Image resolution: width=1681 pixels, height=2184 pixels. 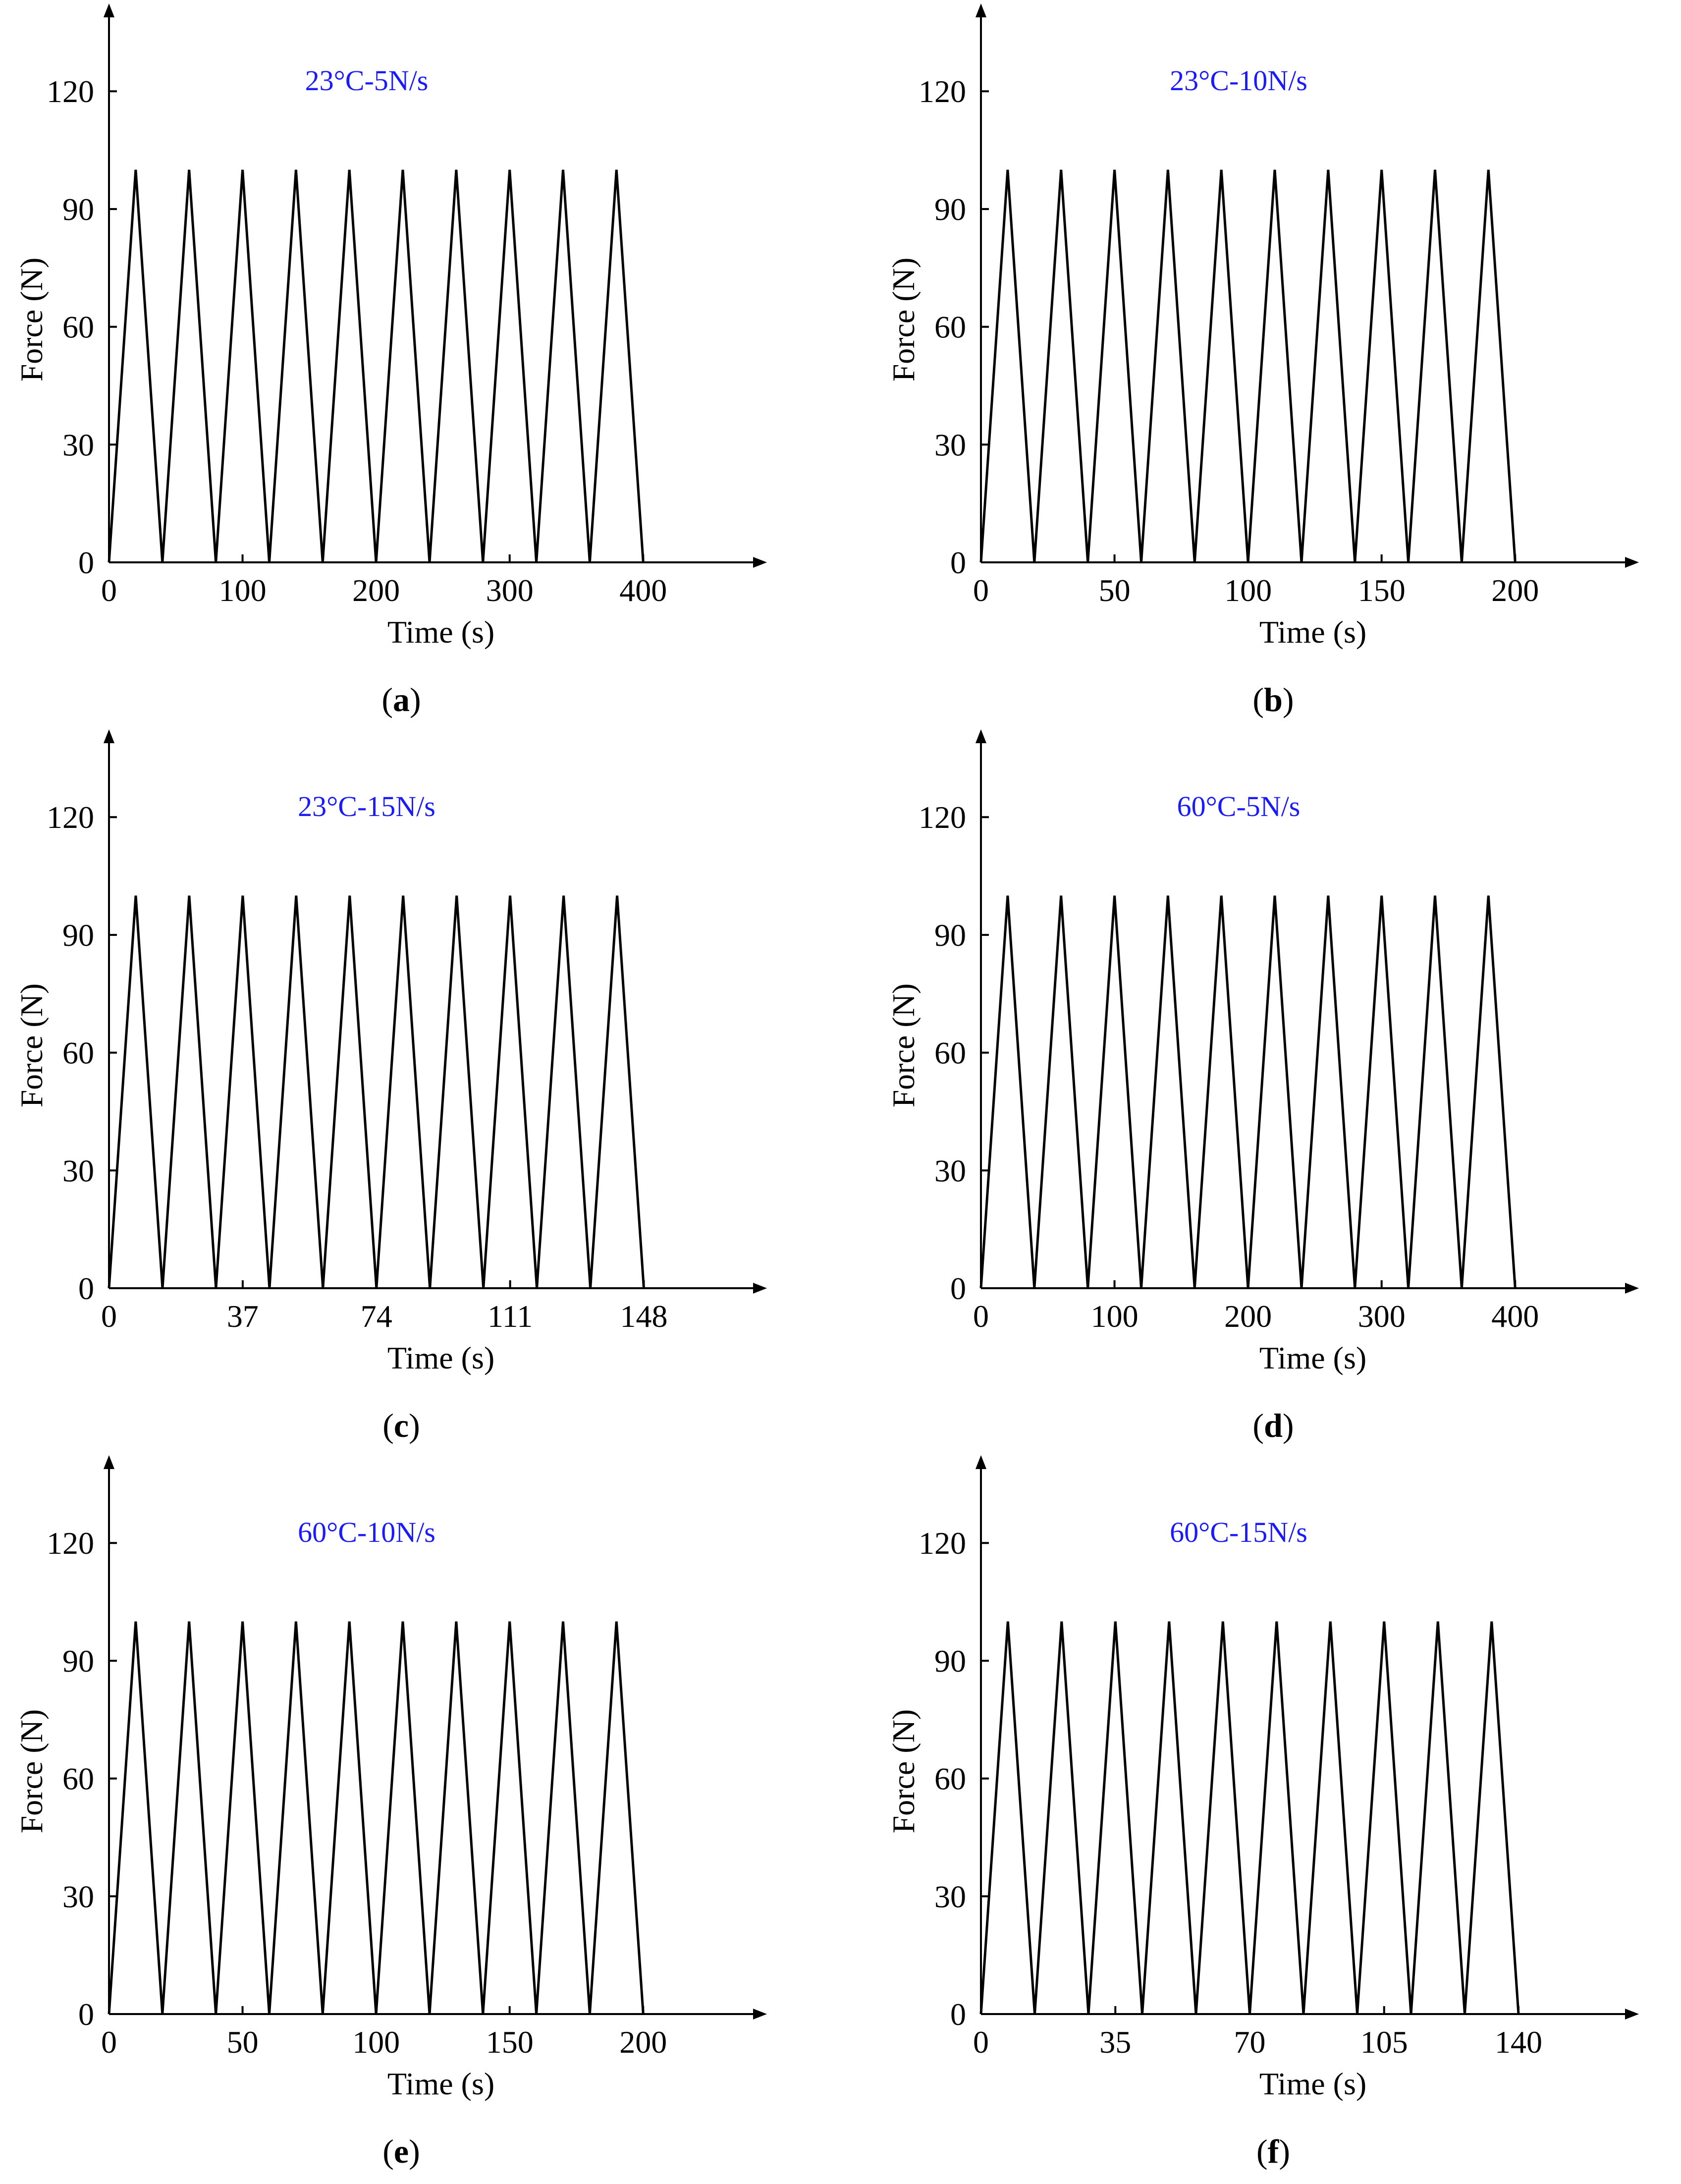 I want to click on chart-title: 23°C-10N/s, so click(x=1238, y=80).